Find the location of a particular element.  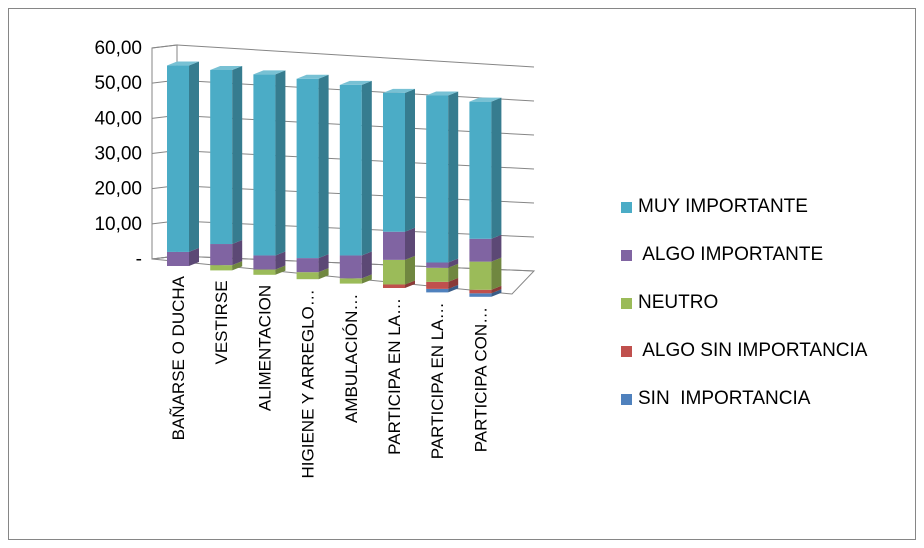

side-gridline is located at coordinates (164, 46).